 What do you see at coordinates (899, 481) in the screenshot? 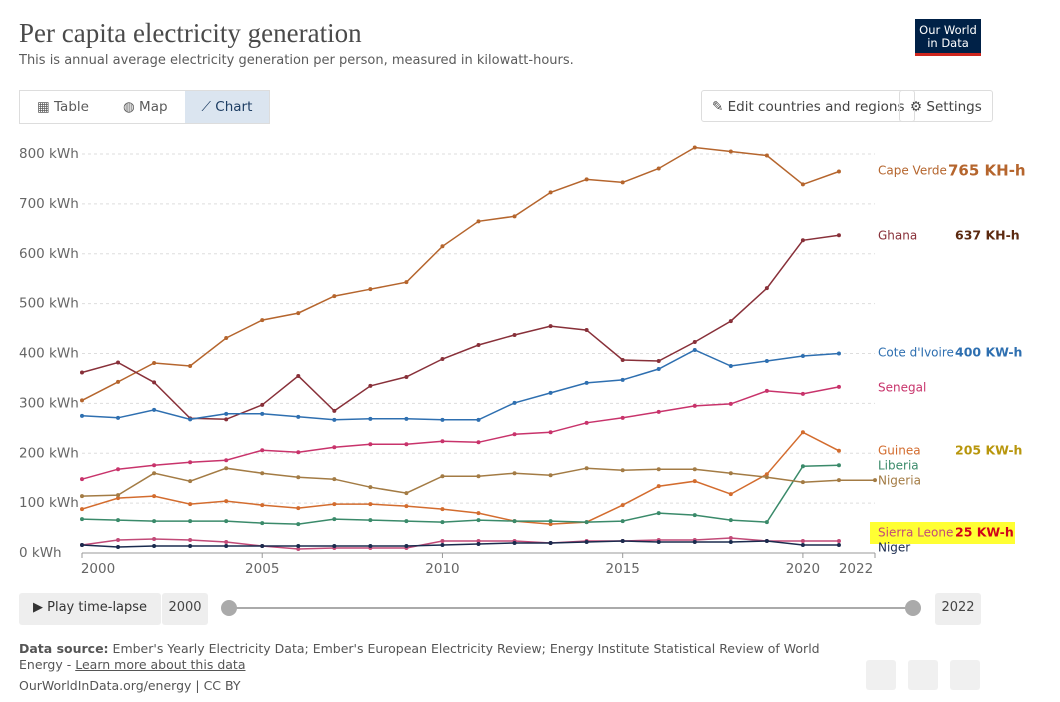
I see `series-label: Nigeria` at bounding box center [899, 481].